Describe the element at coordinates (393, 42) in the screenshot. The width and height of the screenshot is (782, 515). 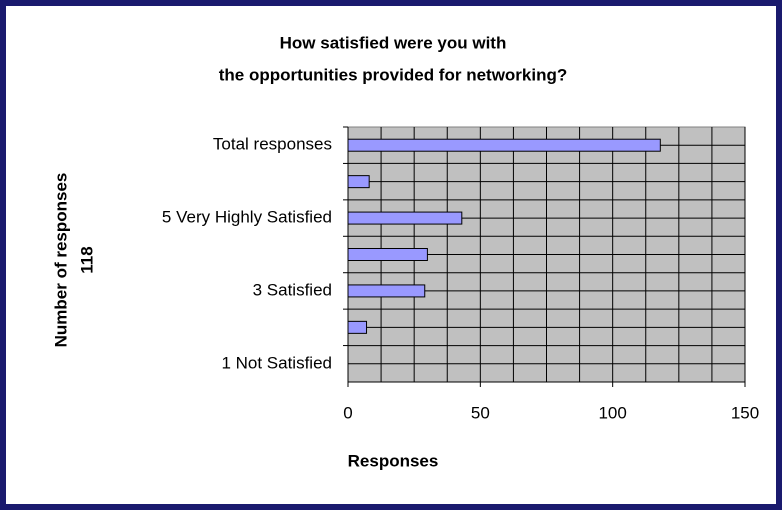
I see `chart-title: How satisfied were you with` at that location.